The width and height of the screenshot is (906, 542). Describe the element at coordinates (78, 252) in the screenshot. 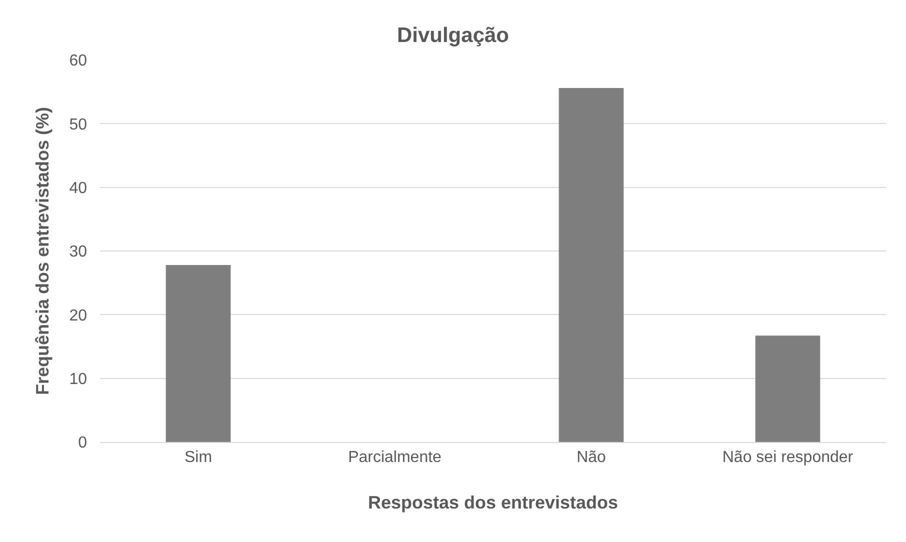

I see `y-tick-label: 30` at that location.